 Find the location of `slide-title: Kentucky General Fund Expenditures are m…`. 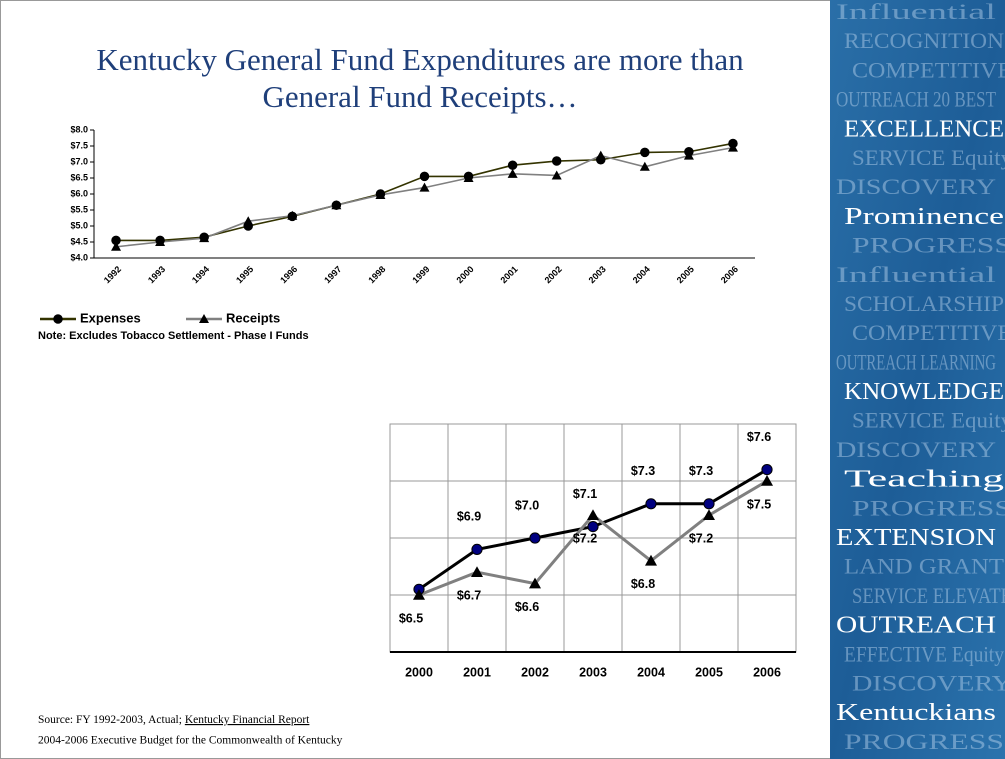

slide-title: Kentucky General Fund Expenditures are m… is located at coordinates (420, 59).